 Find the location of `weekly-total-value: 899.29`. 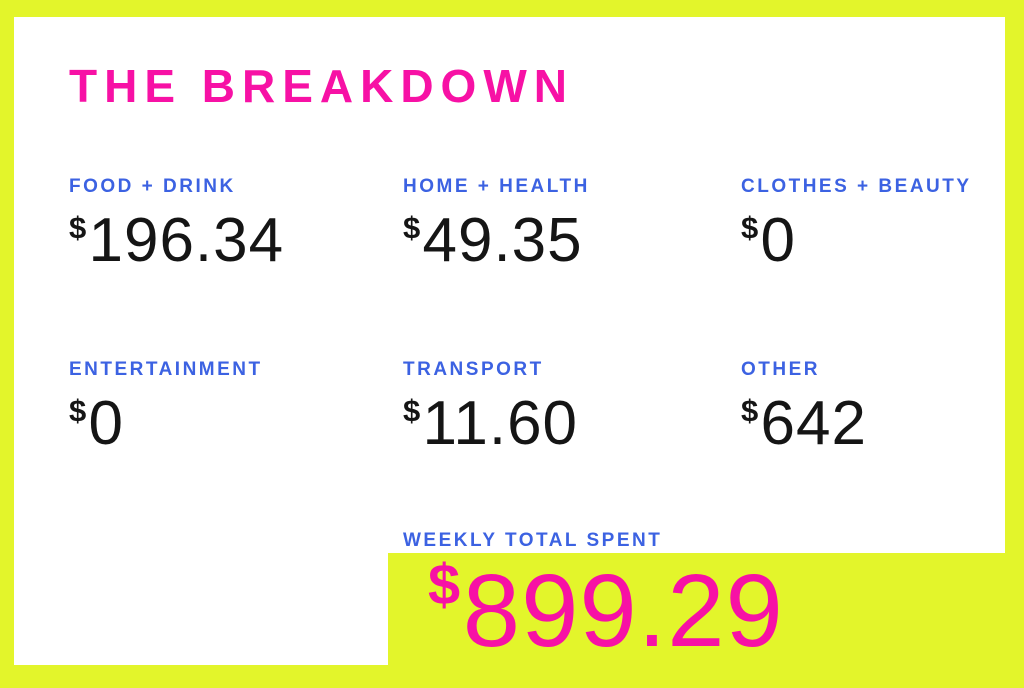

weekly-total-value: 899.29 is located at coordinates (623, 610).